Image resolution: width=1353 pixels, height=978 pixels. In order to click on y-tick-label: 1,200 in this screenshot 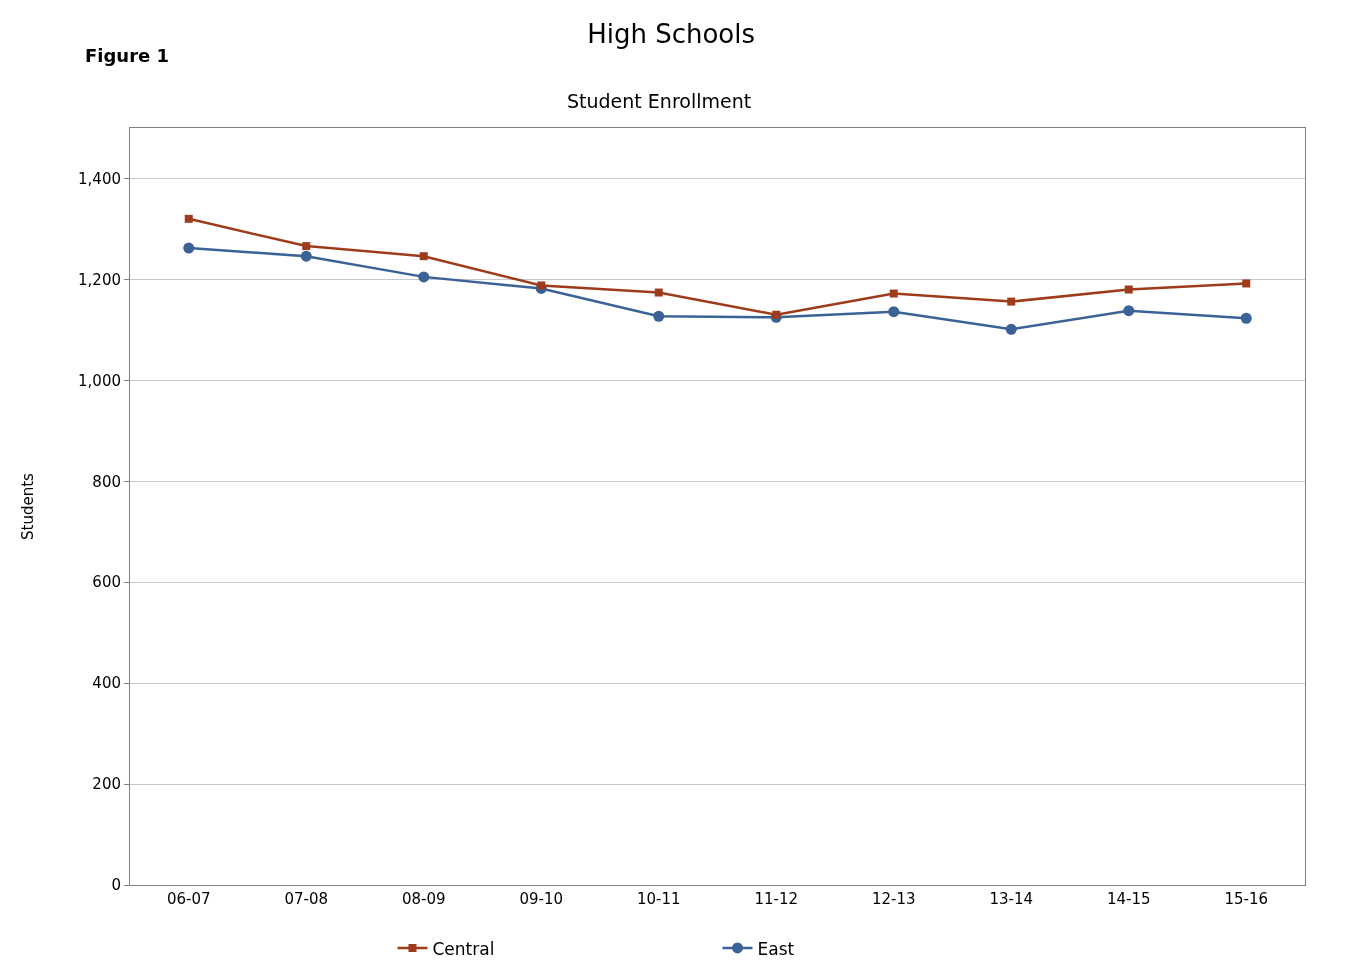, I will do `click(99, 279)`.